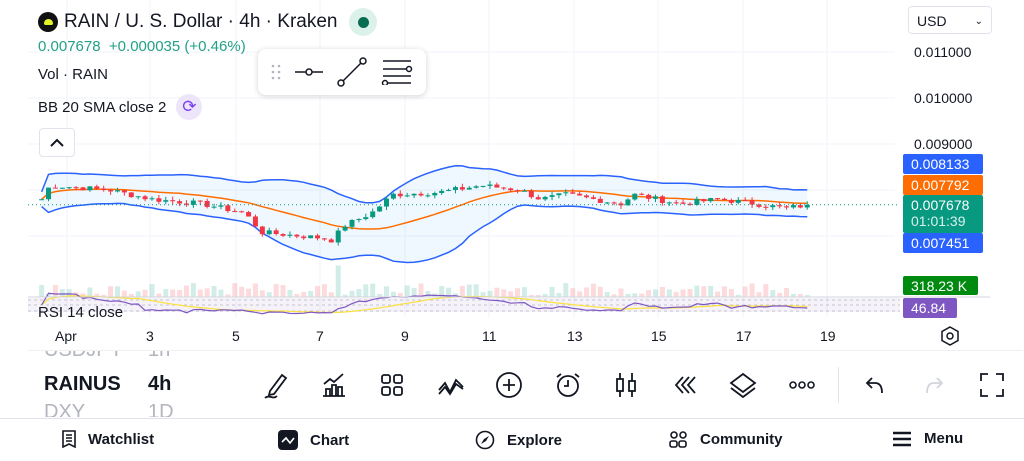 The image size is (1024, 461). Describe the element at coordinates (108, 439) in the screenshot. I see `nav-watchlist: Watchlist` at that location.